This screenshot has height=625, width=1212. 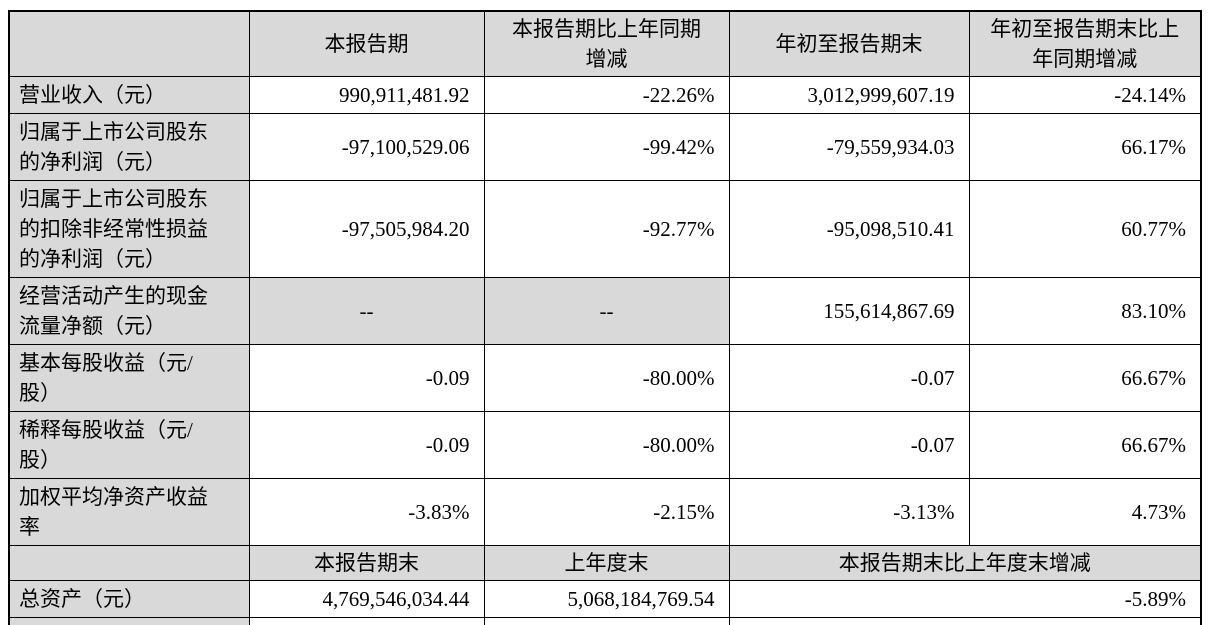 I want to click on value-cell: -2.15%, so click(x=606, y=512).